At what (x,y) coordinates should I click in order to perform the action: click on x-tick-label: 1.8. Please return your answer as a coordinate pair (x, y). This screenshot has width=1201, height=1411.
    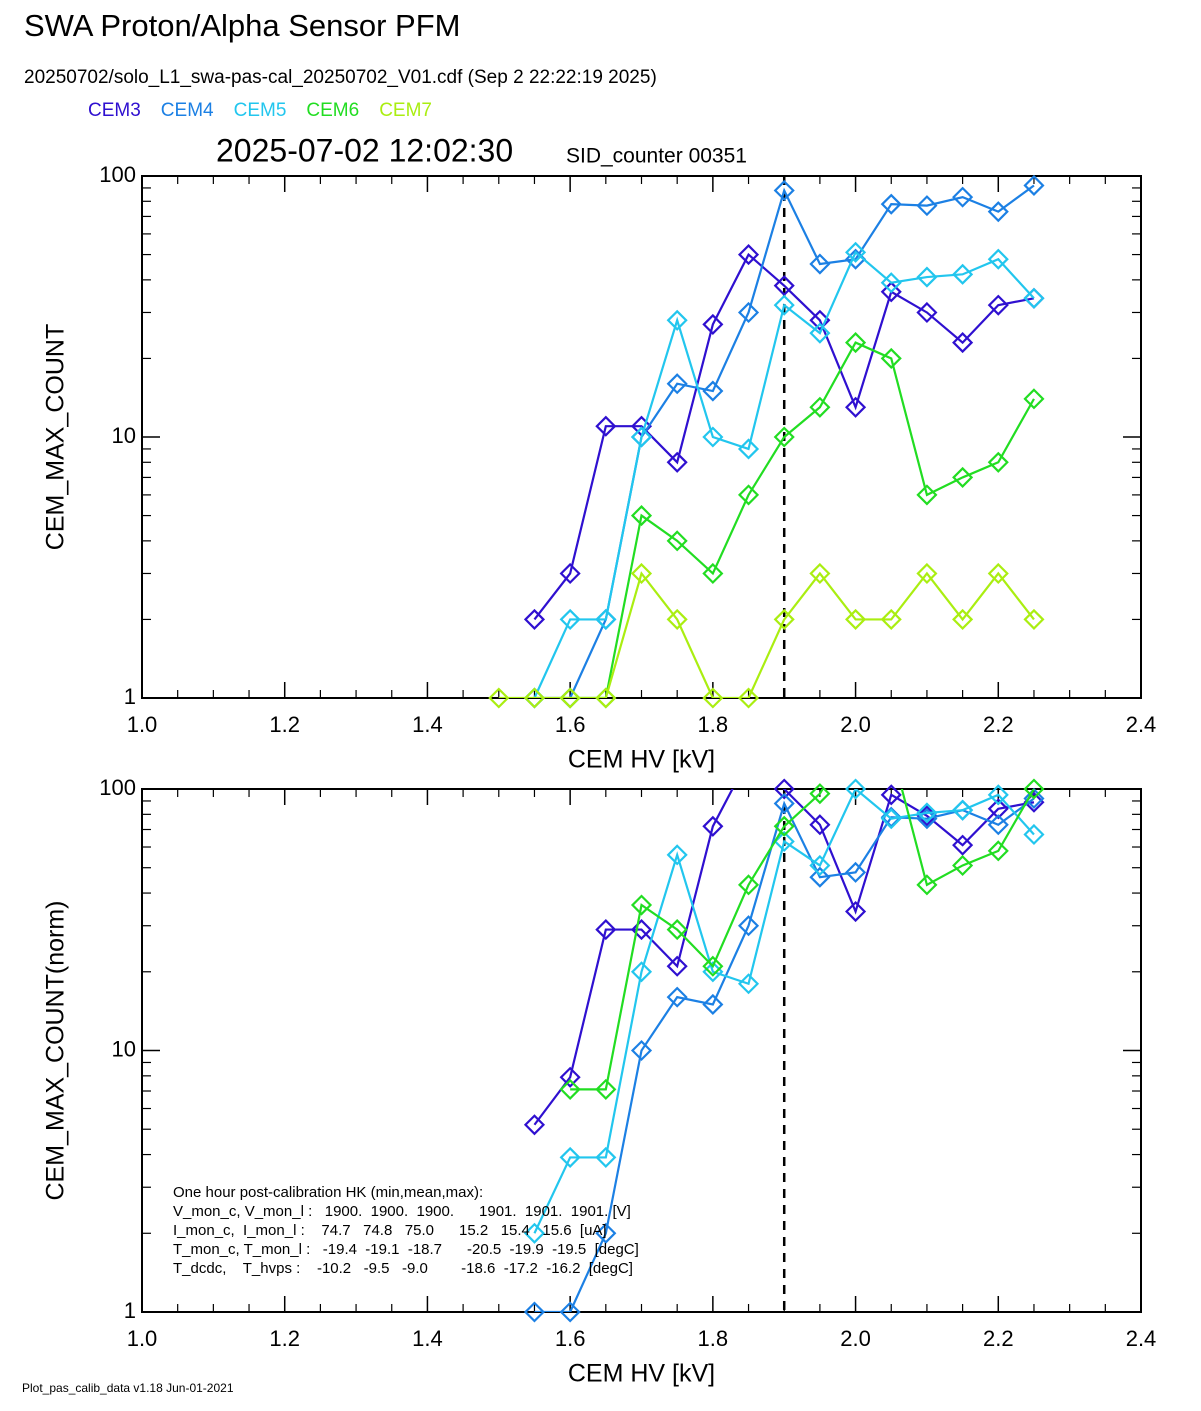
    Looking at the image, I should click on (713, 724).